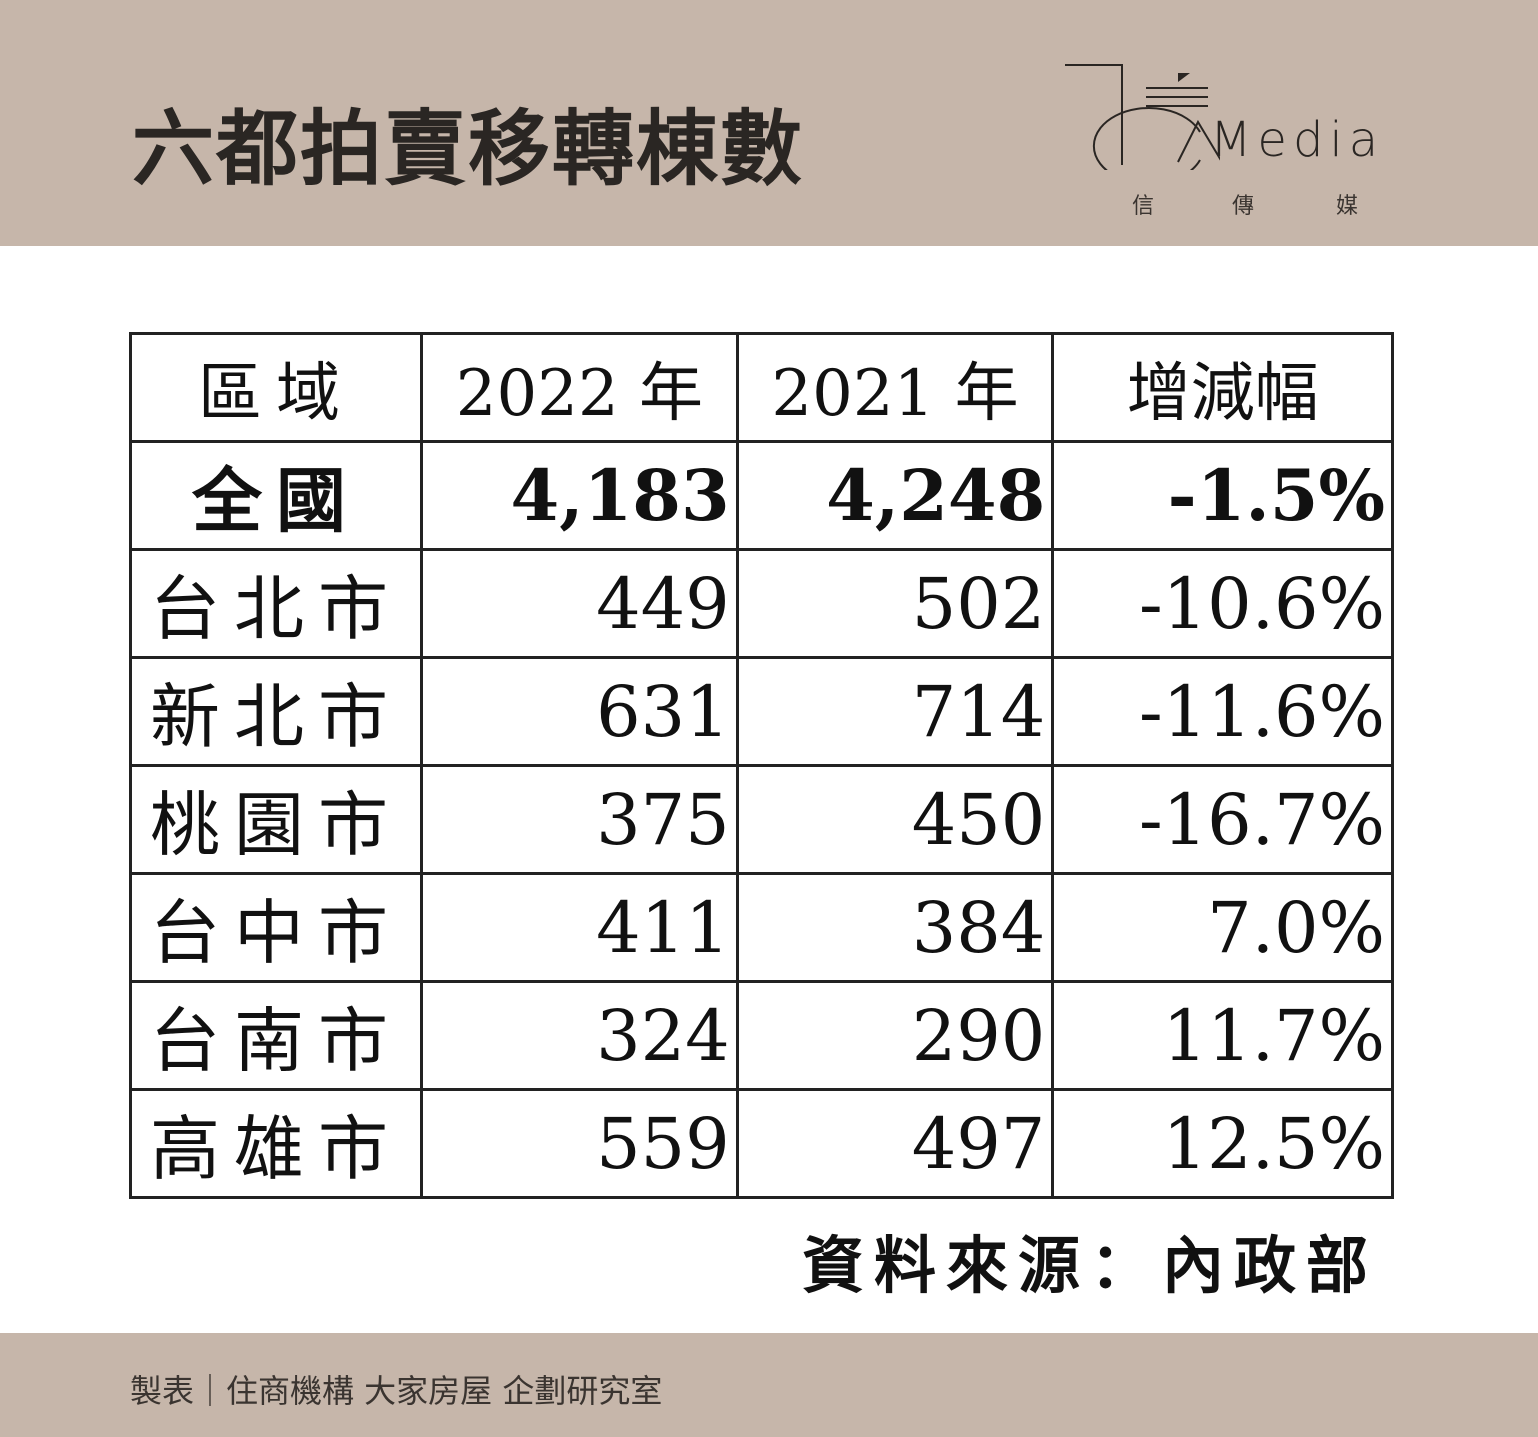 The height and width of the screenshot is (1437, 1538). What do you see at coordinates (895, 387) in the screenshot?
I see `header-cell: 2021 年` at bounding box center [895, 387].